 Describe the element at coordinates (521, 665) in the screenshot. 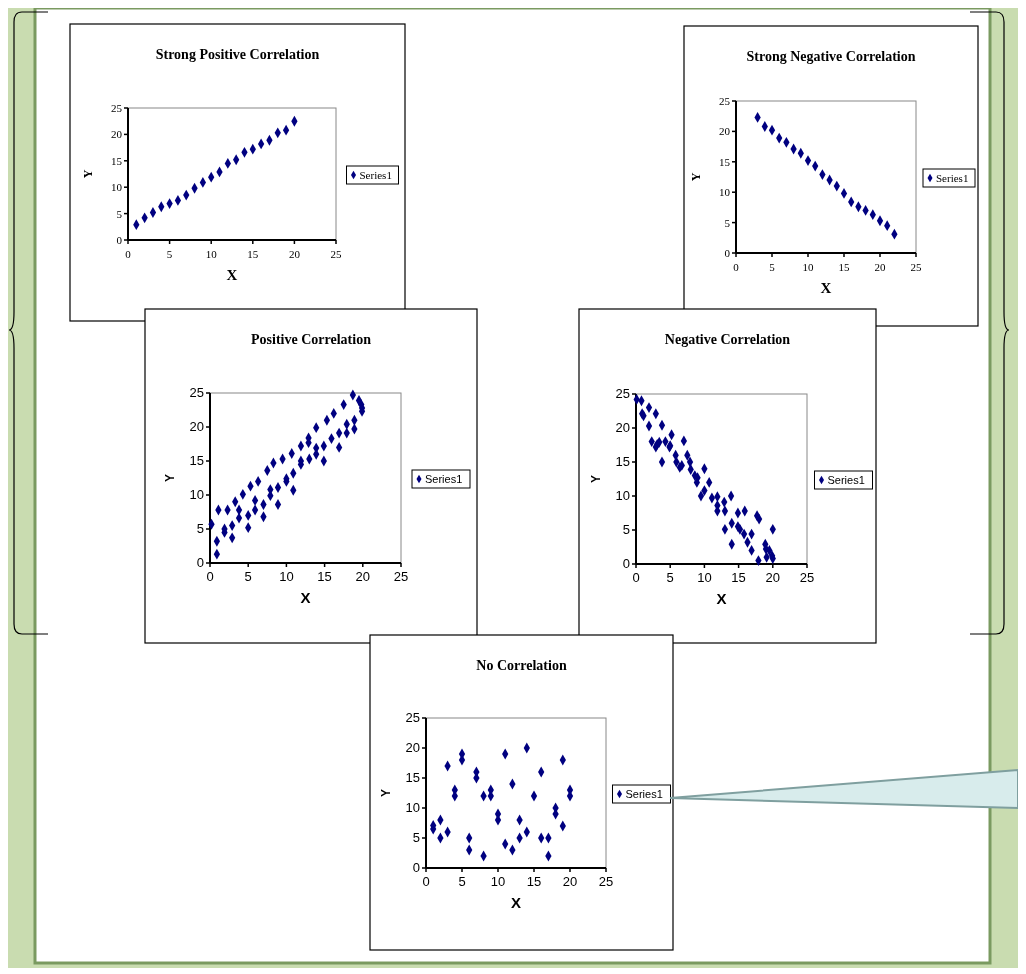

I see `chart-title: No Correlation` at that location.